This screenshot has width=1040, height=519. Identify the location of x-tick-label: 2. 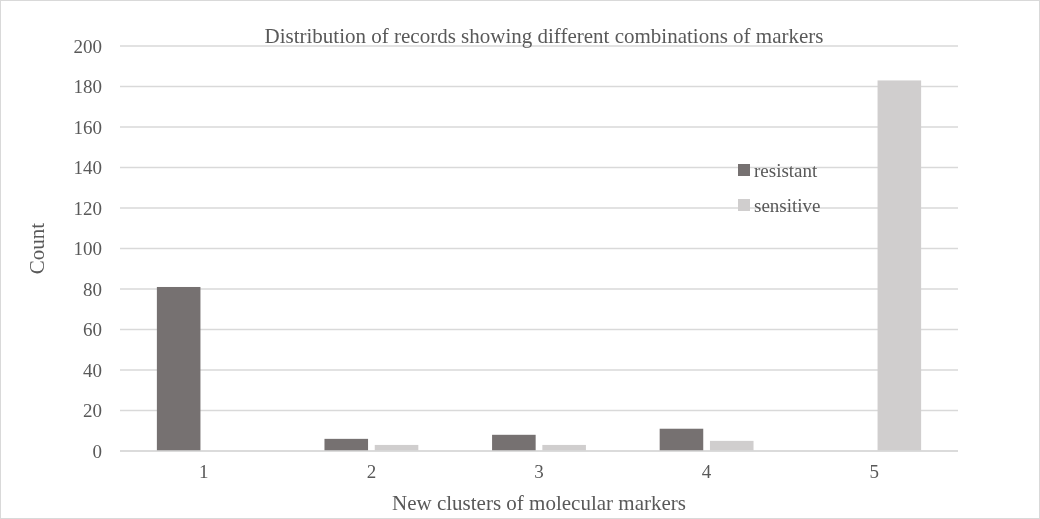
(371, 471).